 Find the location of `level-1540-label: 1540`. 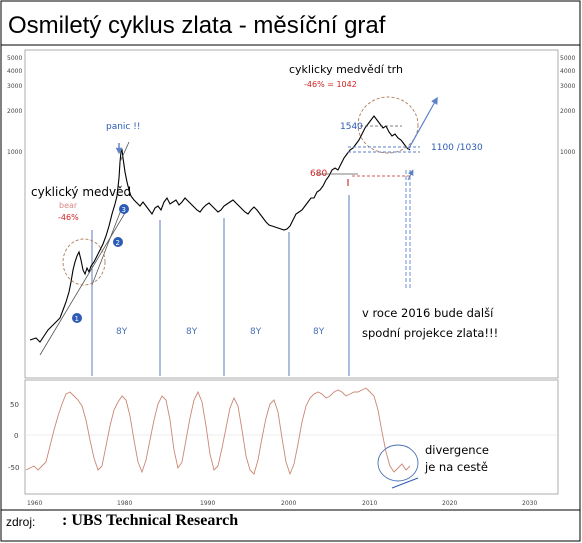

level-1540-label: 1540 is located at coordinates (351, 127).